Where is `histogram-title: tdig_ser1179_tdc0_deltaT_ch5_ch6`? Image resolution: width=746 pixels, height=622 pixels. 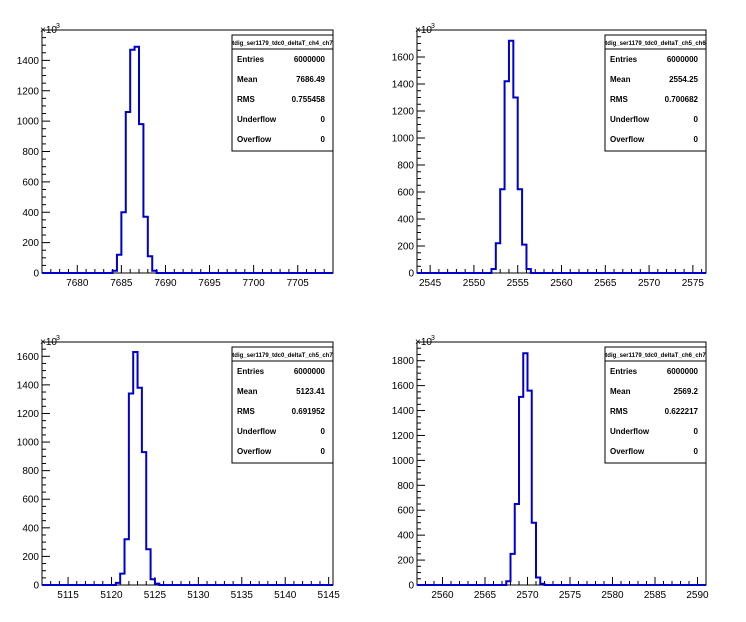 histogram-title: tdig_ser1179_tdc0_deltaT_ch5_ch6 is located at coordinates (655, 44).